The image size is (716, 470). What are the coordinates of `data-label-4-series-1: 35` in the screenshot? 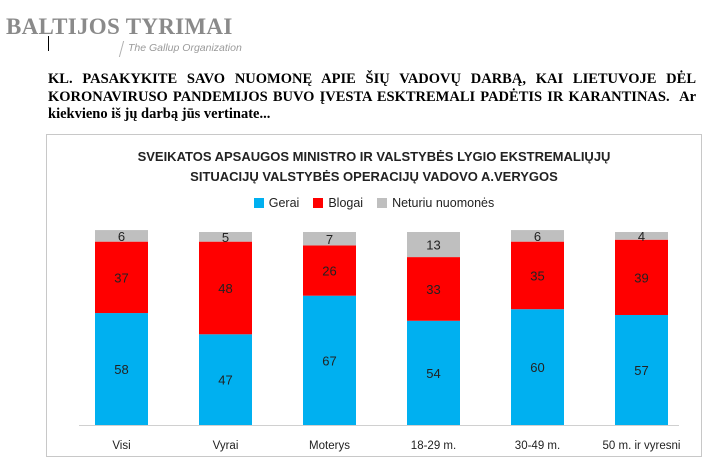 It's located at (537, 275).